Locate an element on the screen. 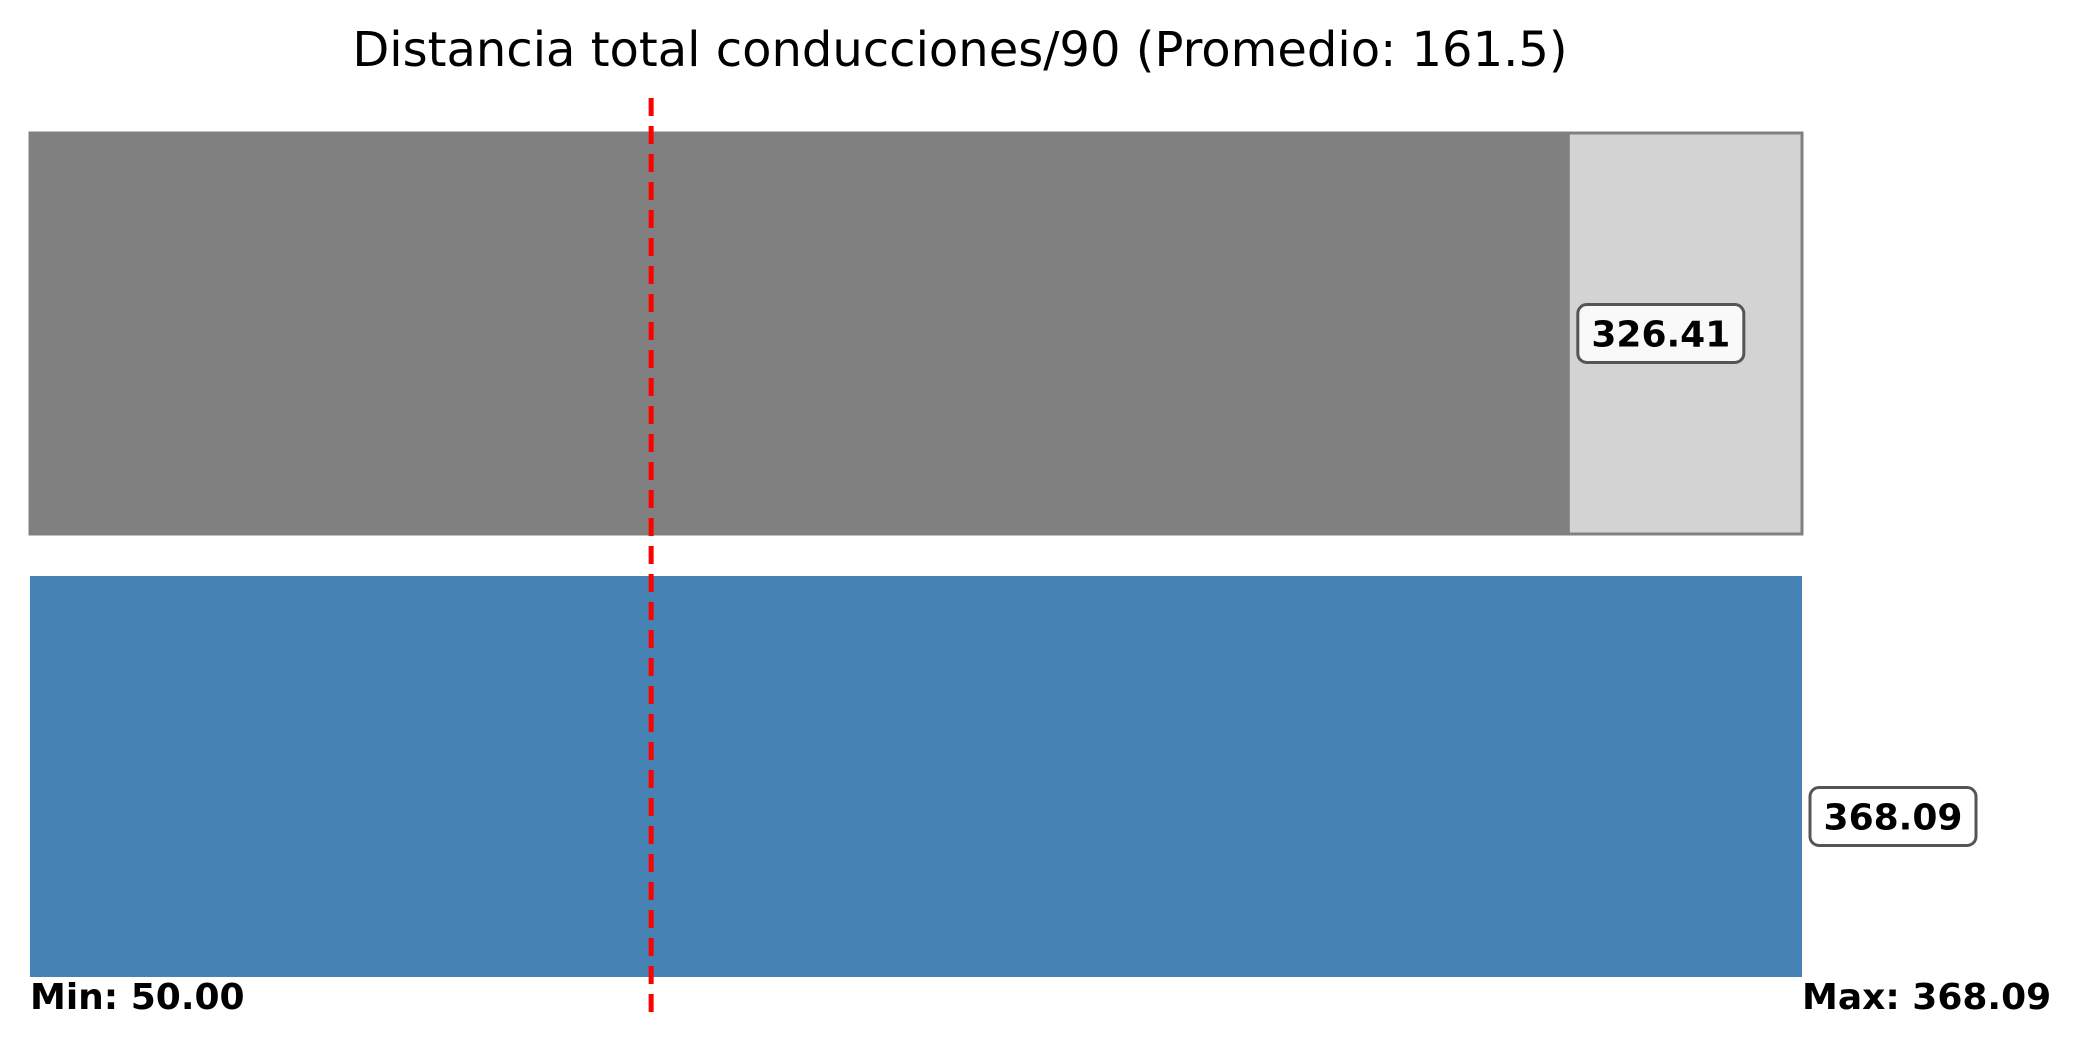 The width and height of the screenshot is (2091, 1047). min-label: Min: 50.00 is located at coordinates (137, 997).